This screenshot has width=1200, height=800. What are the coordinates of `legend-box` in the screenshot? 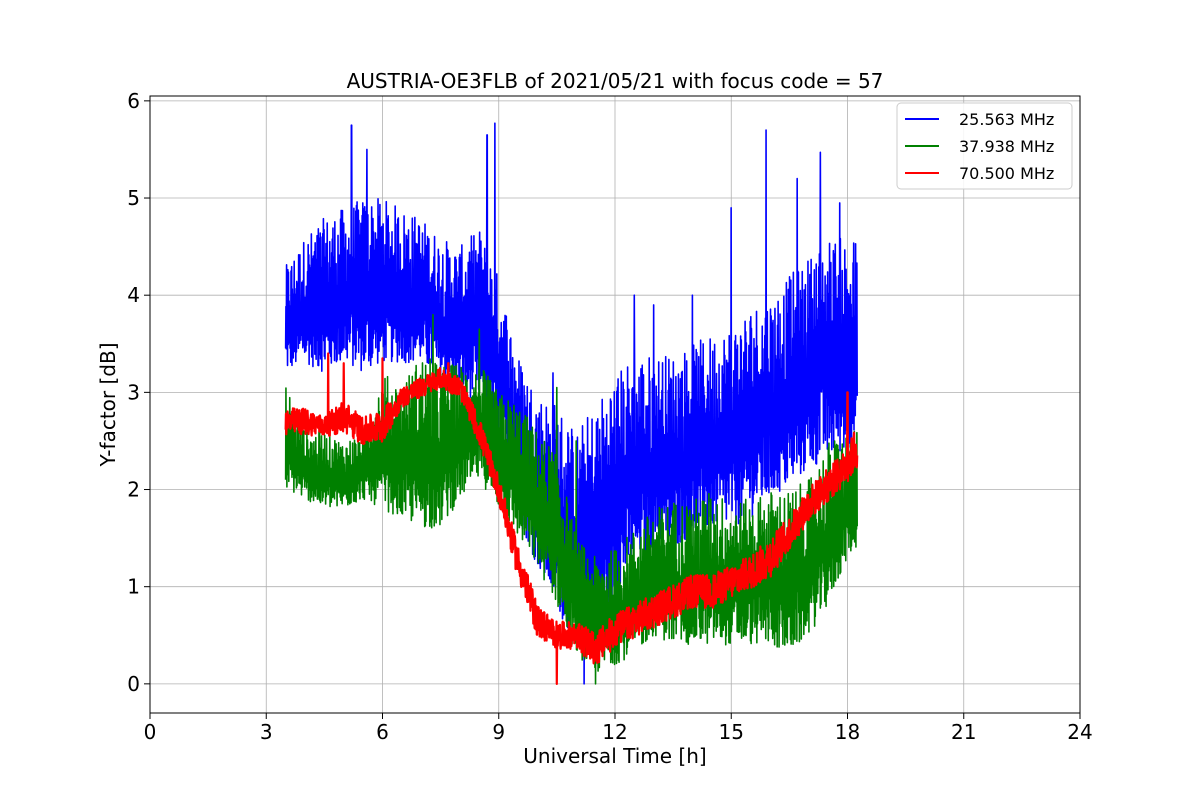 It's located at (984, 146).